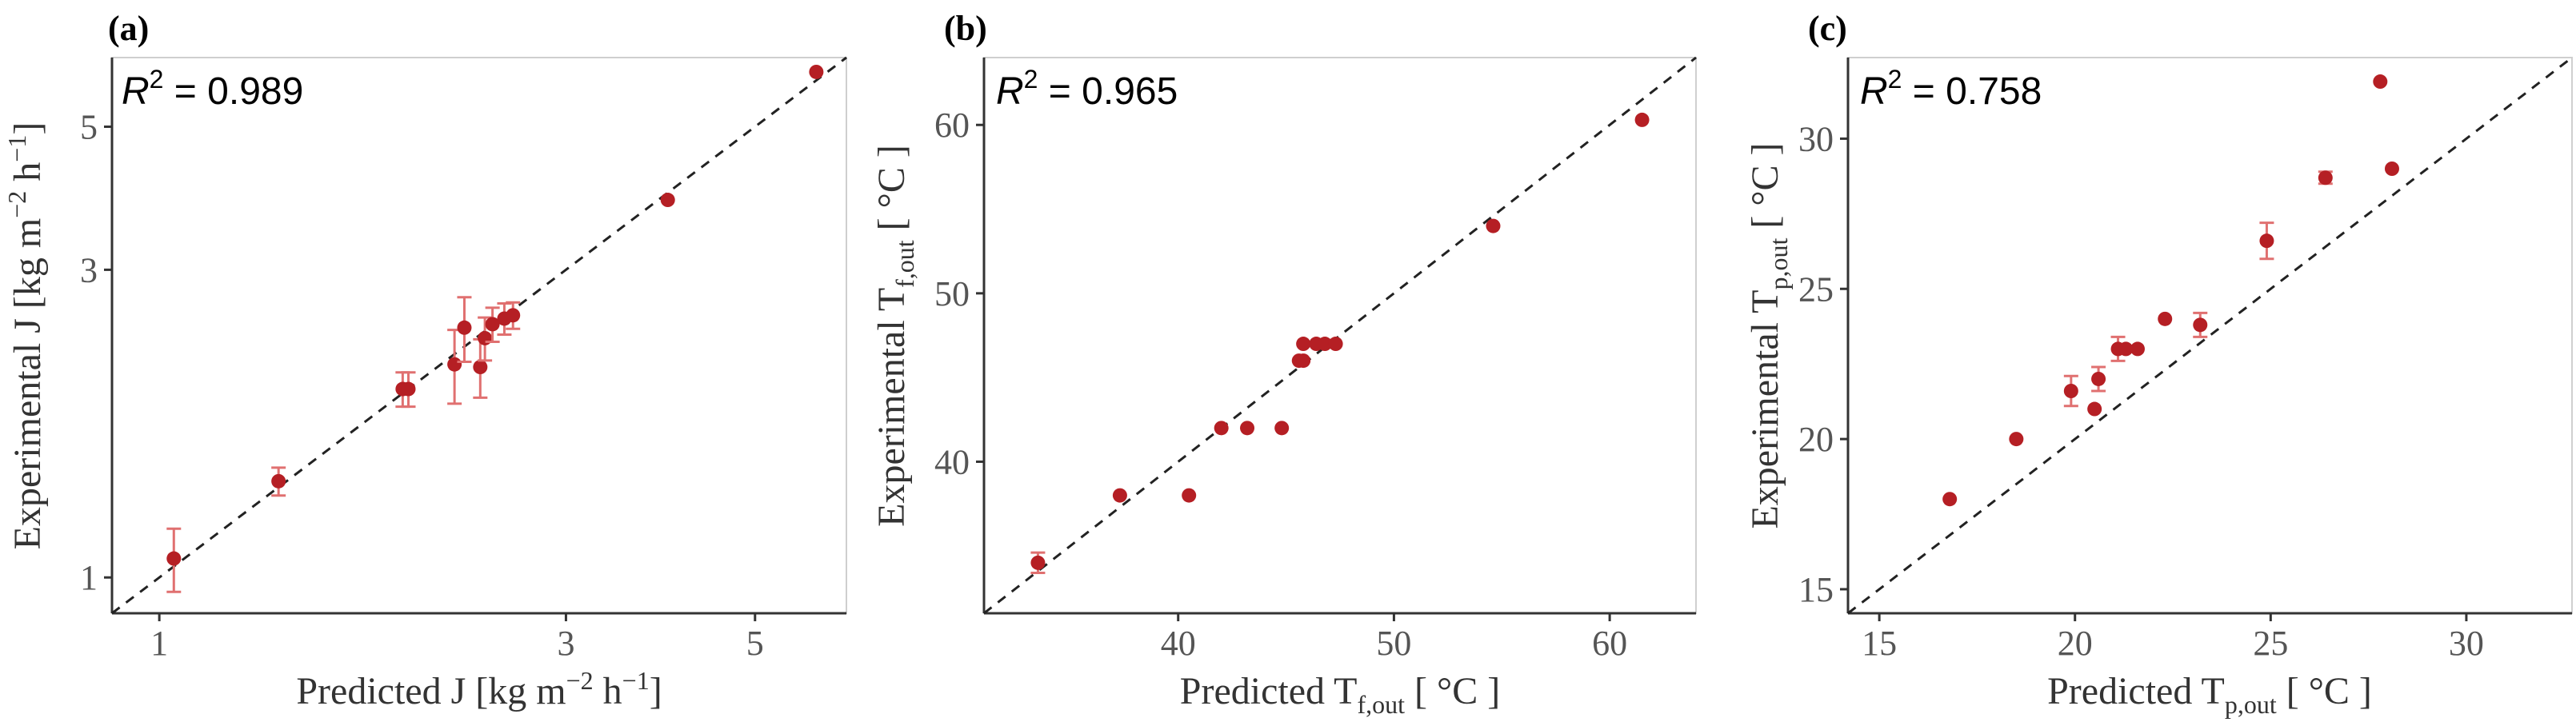  I want to click on panel-a-y-tick-label: 1, so click(89, 577).